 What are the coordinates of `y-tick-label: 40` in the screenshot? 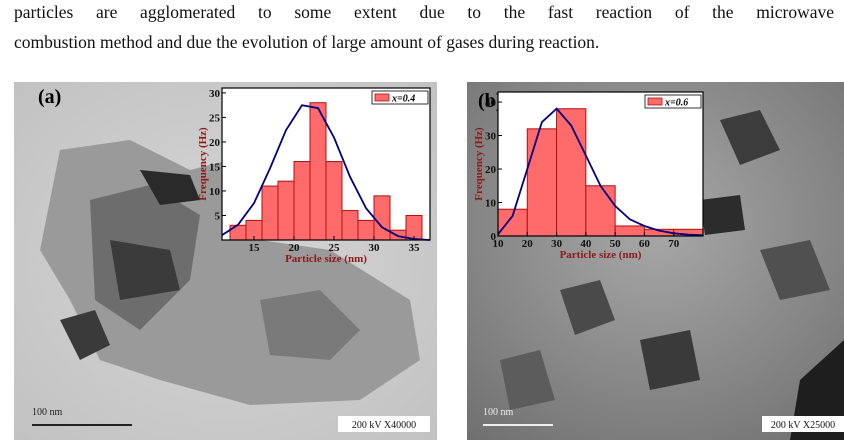 It's located at (491, 103).